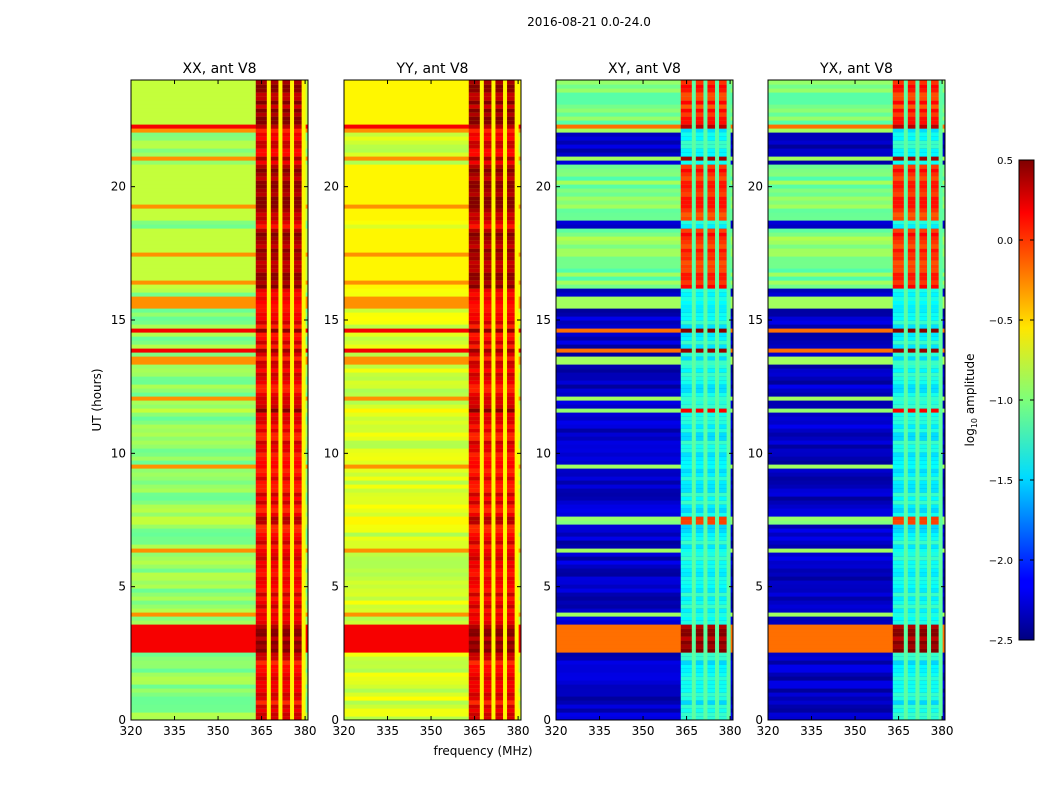  What do you see at coordinates (131, 731) in the screenshot?
I see `x-tick-label: 320` at bounding box center [131, 731].